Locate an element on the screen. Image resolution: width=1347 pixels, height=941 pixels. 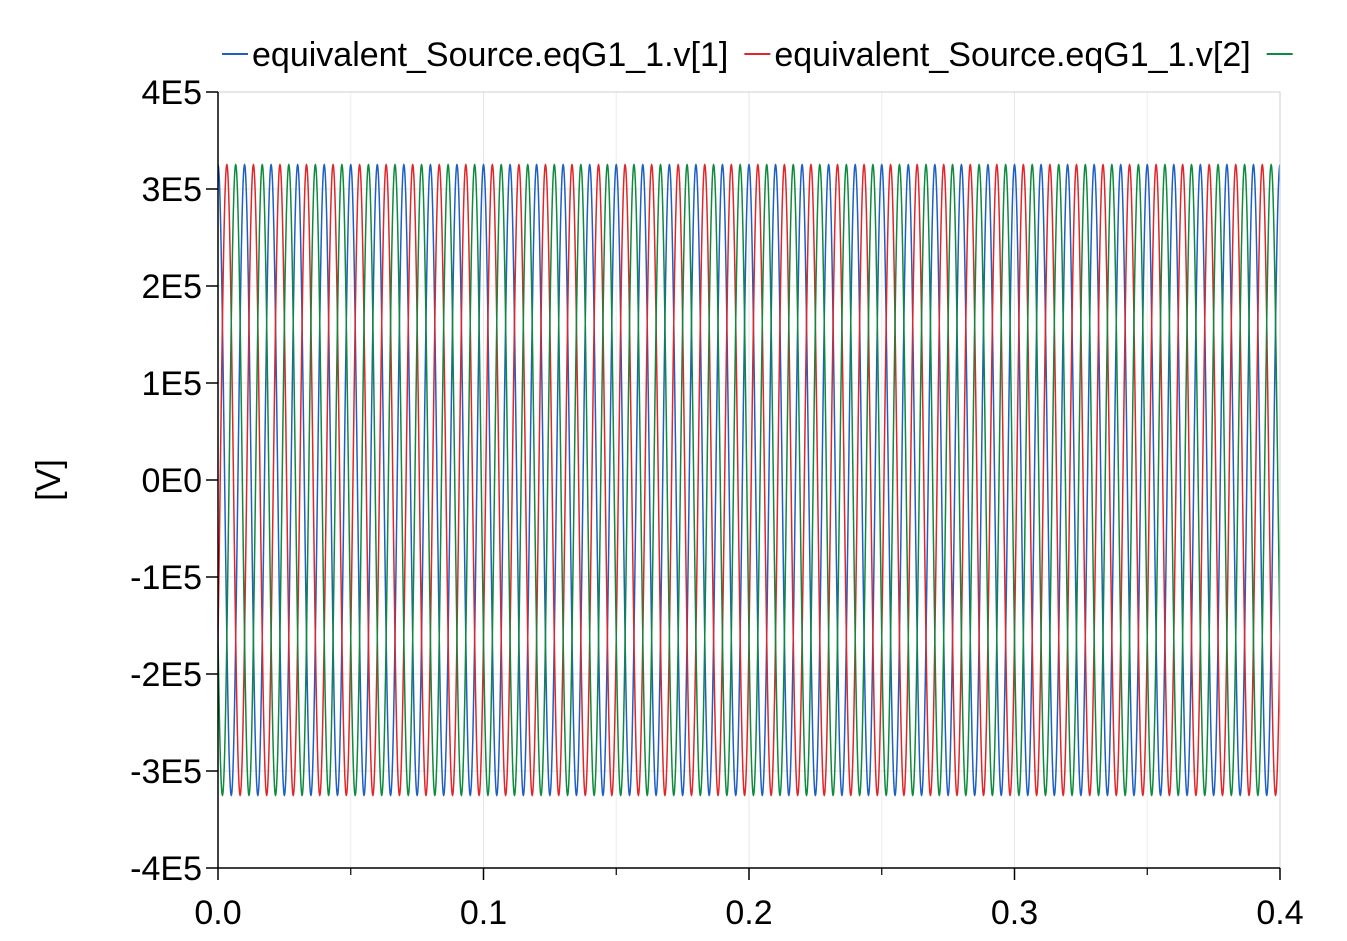
y-axis-ticks: 4E5 3E5 2E5 1E5 0E0 -1E5 -2E5 -3E5 -4E5 is located at coordinates (174, 481).